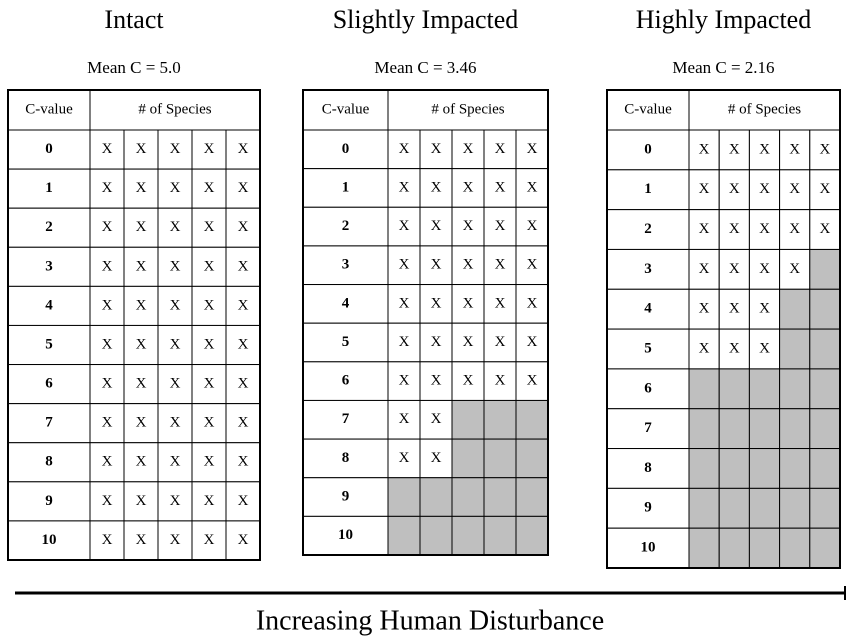 The image size is (848, 638). I want to click on panel-subtitle: Mean C = 2.16, so click(723, 67).